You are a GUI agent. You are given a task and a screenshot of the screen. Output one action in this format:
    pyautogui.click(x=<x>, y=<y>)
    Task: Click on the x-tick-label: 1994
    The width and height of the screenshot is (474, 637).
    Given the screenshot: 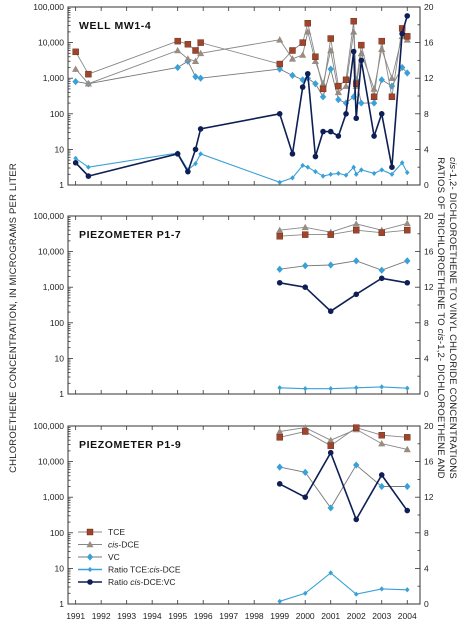 What is the action you would take?
    pyautogui.click(x=152, y=616)
    